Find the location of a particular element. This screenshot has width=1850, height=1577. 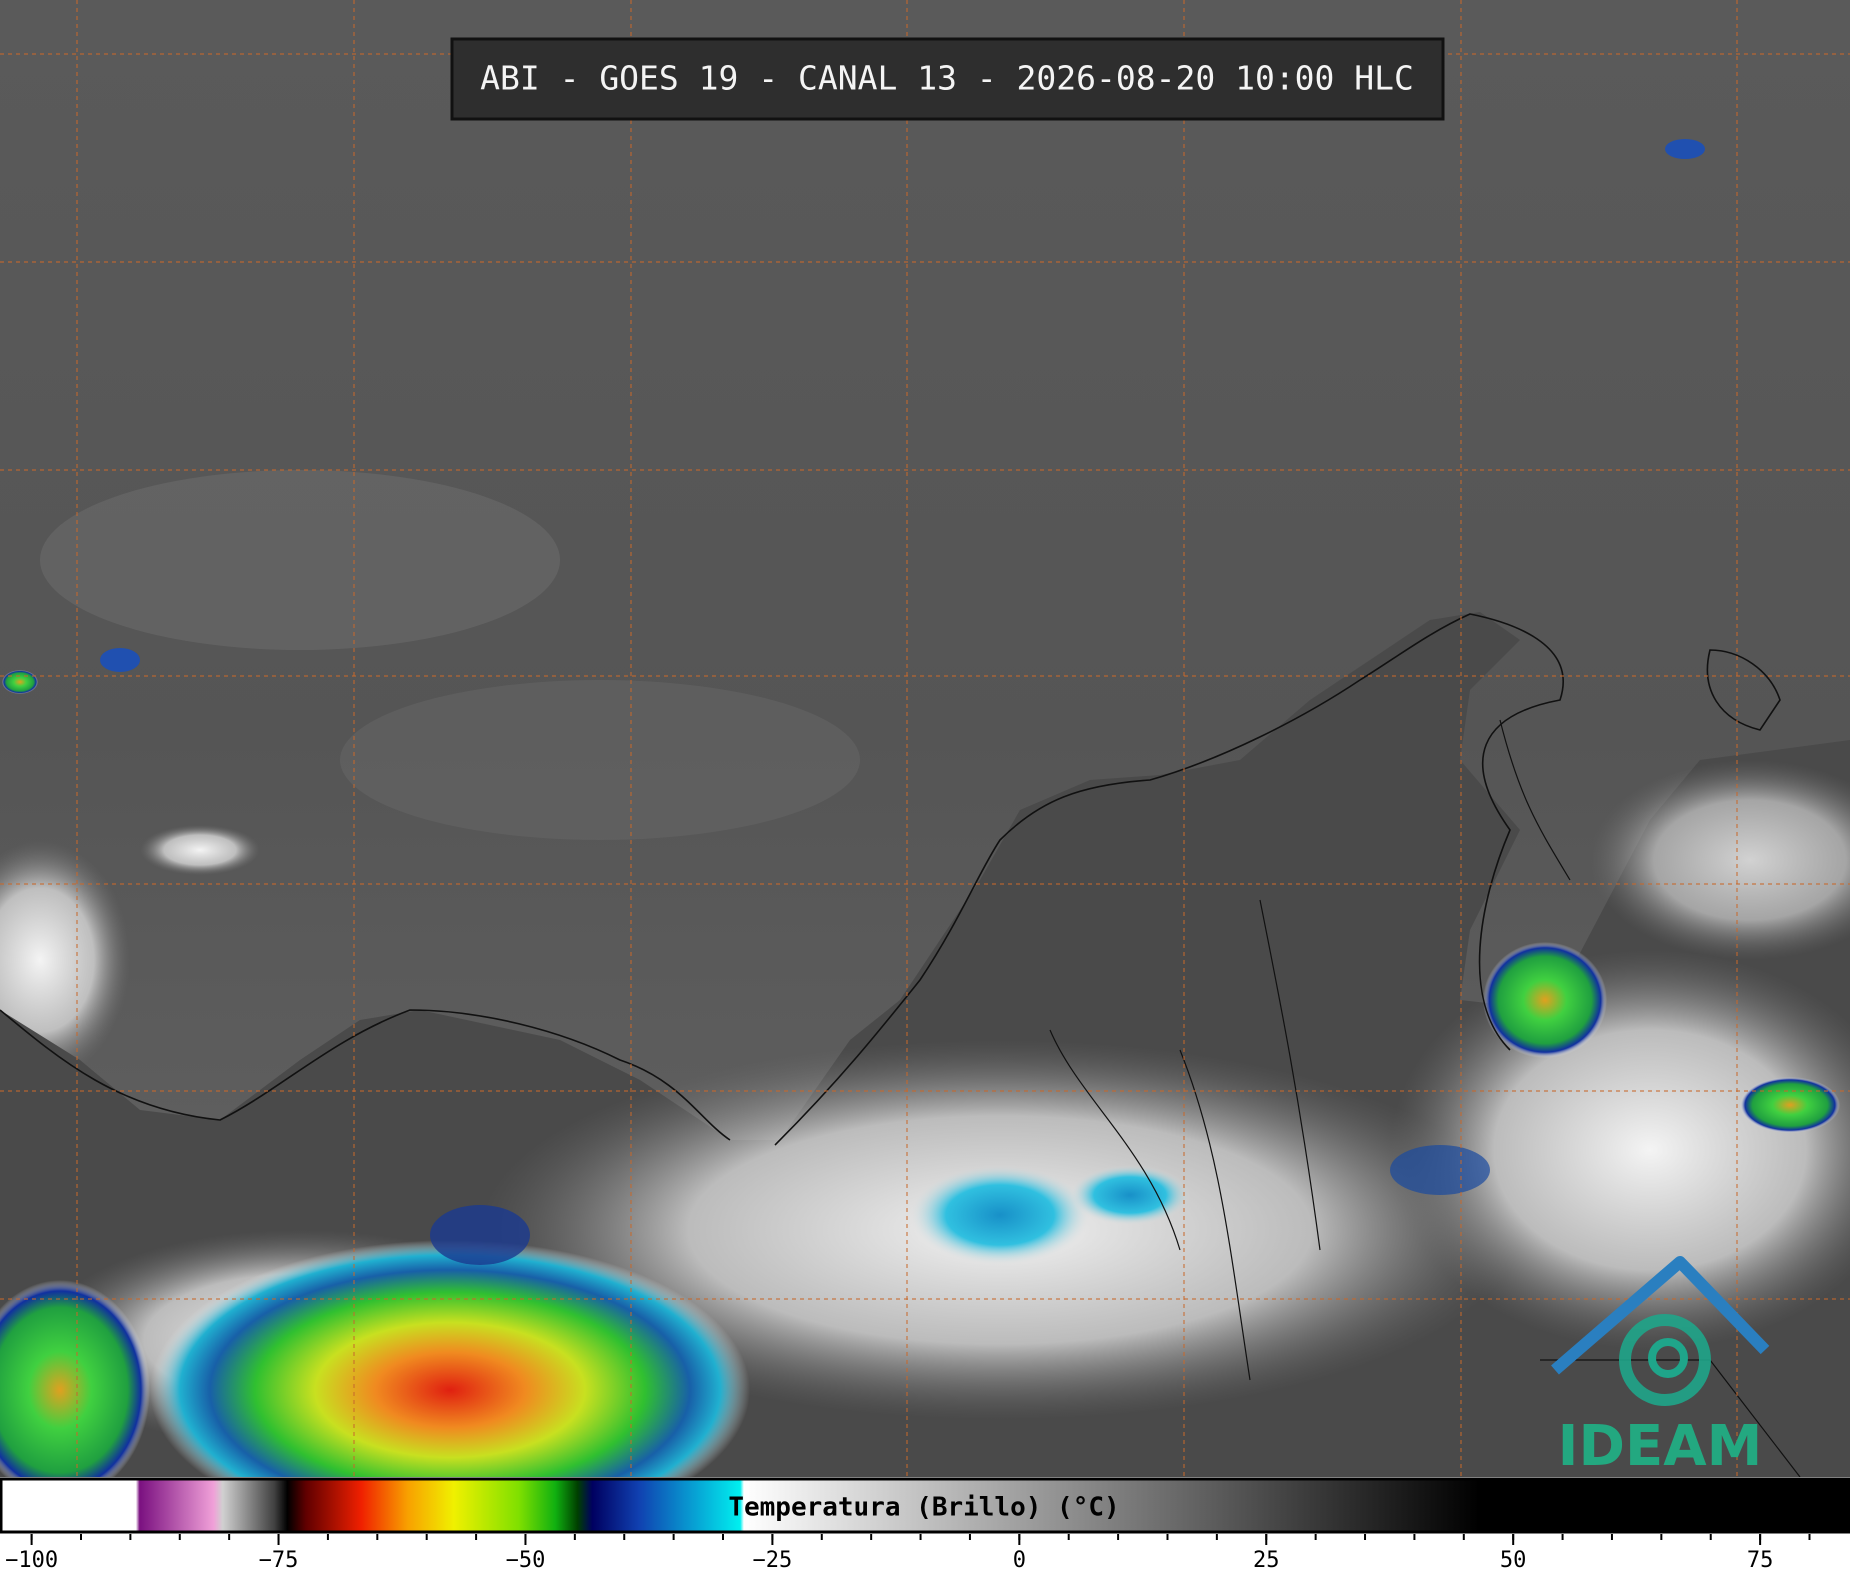

tick-label: −25 is located at coordinates (773, 1560).